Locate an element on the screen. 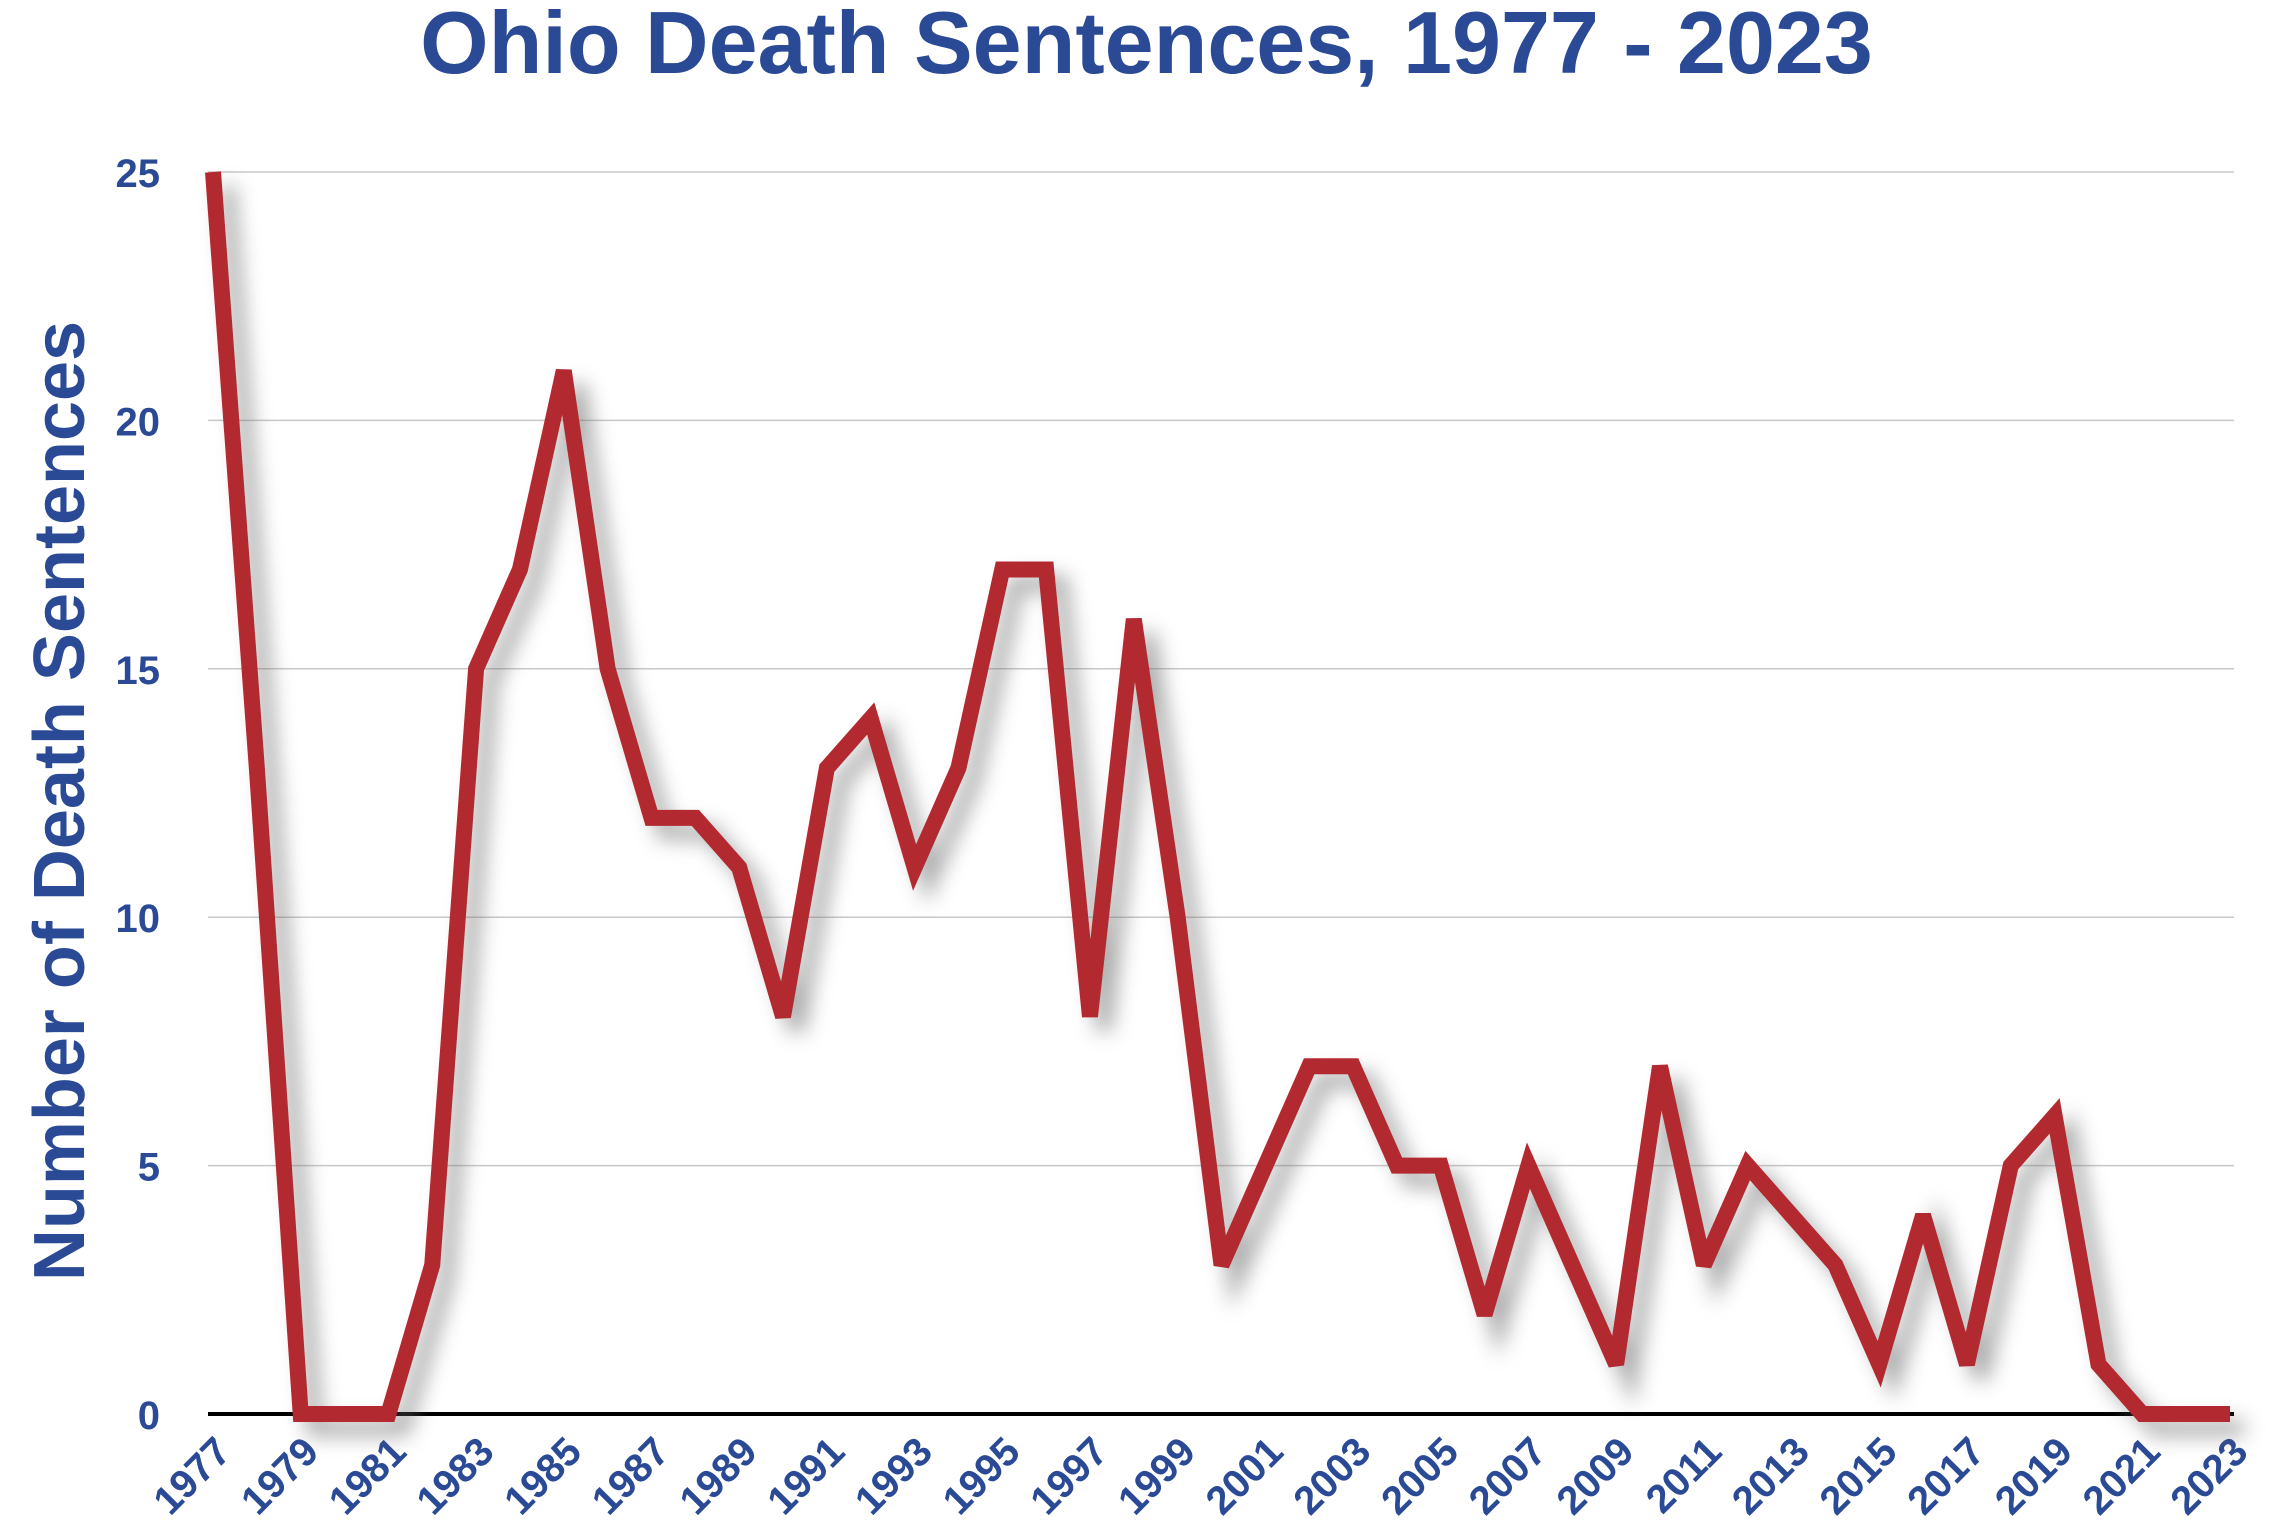  x-tick-label: 1993 is located at coordinates (894, 1476).